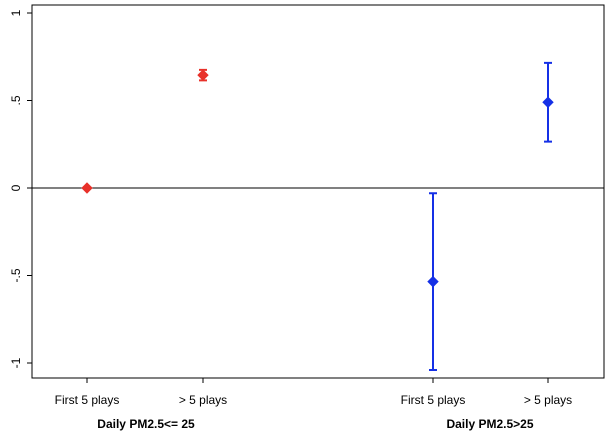  Describe the element at coordinates (489, 424) in the screenshot. I see `group-label: Daily PM2.5>25` at that location.